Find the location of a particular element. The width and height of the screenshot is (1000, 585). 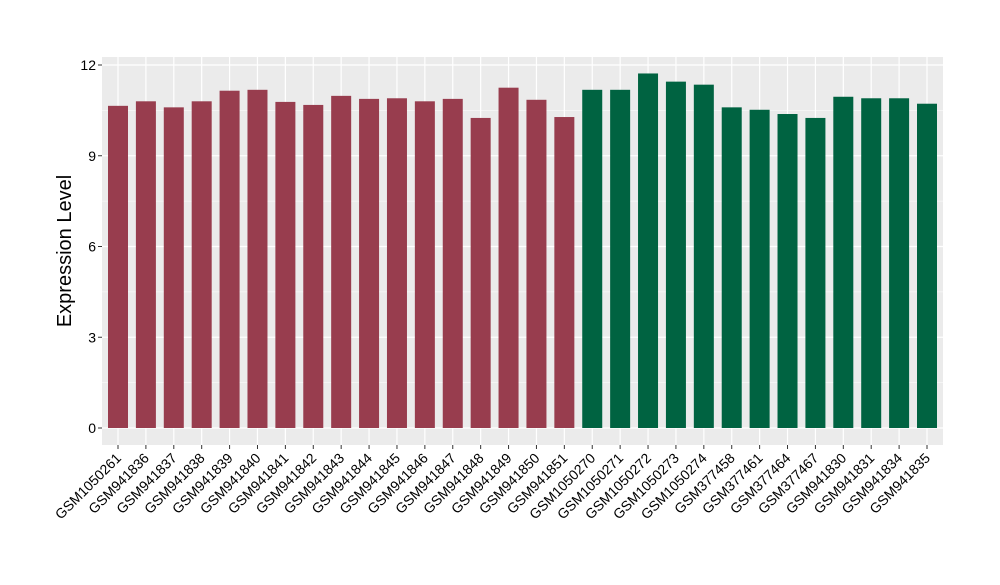

y-tick-label: 0 is located at coordinates (92, 428).